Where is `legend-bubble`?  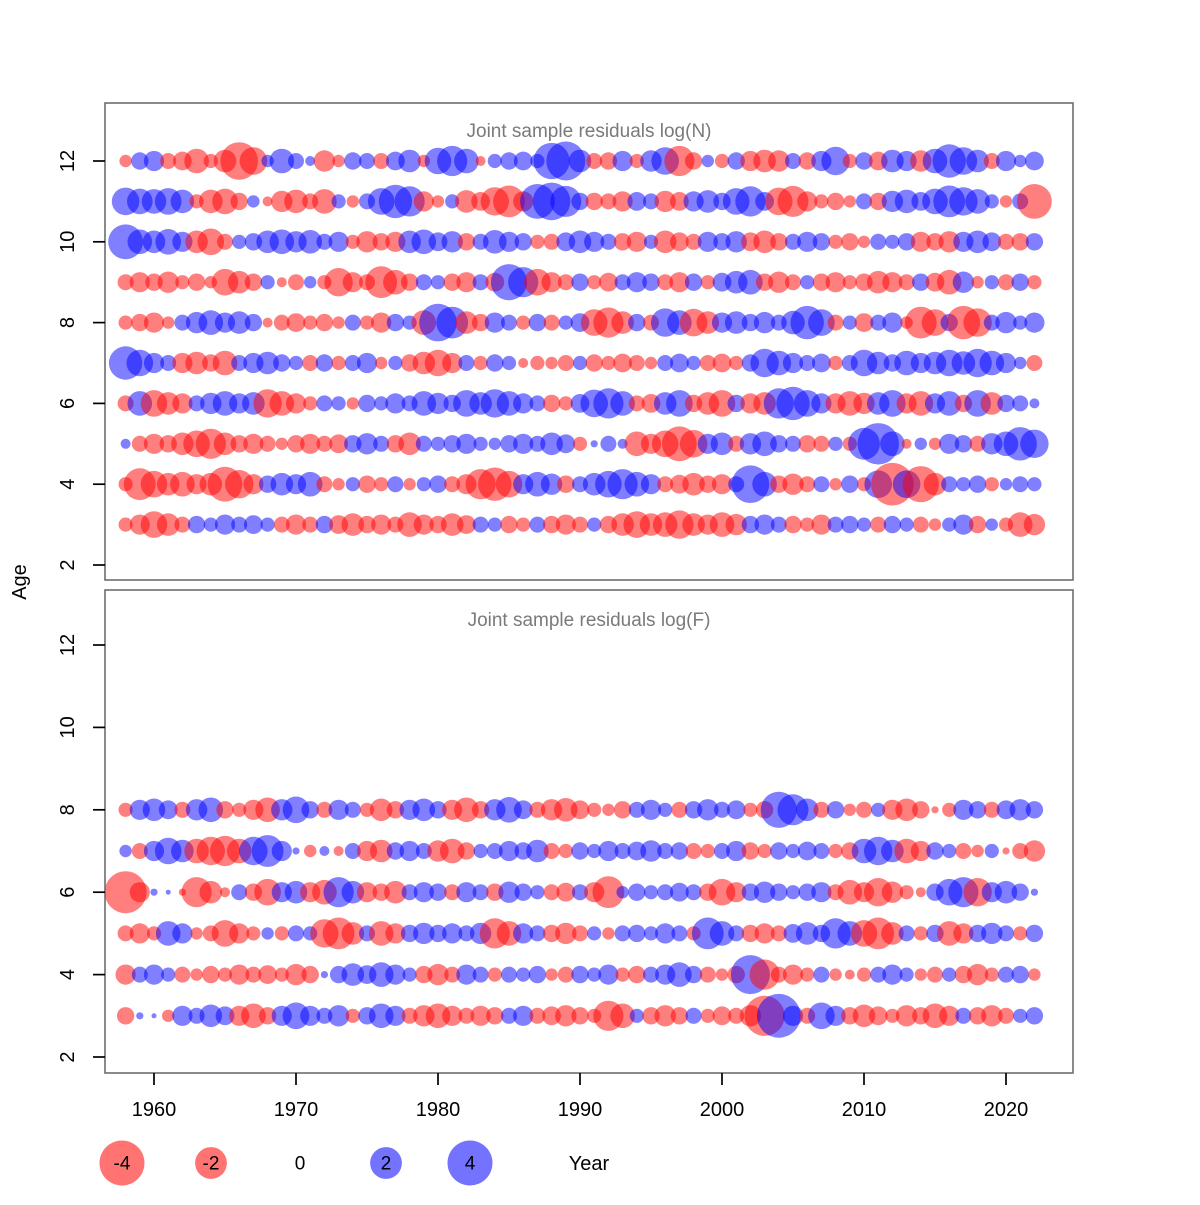 legend-bubble is located at coordinates (122, 1163).